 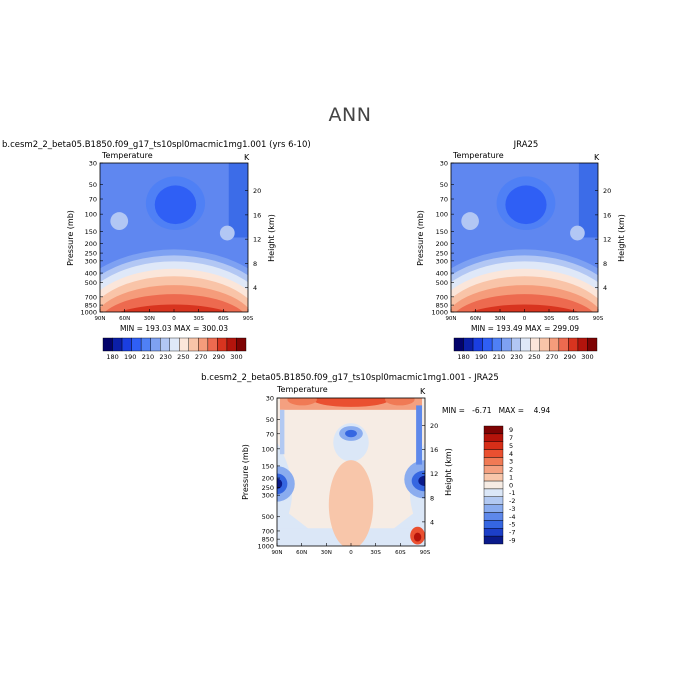 I want to click on y-tick-label: 150, so click(x=442, y=232).